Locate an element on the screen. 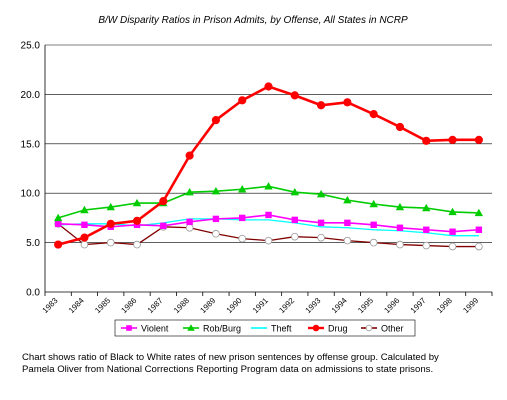 This screenshot has height=400, width=507. legend-label: Drug is located at coordinates (338, 328).